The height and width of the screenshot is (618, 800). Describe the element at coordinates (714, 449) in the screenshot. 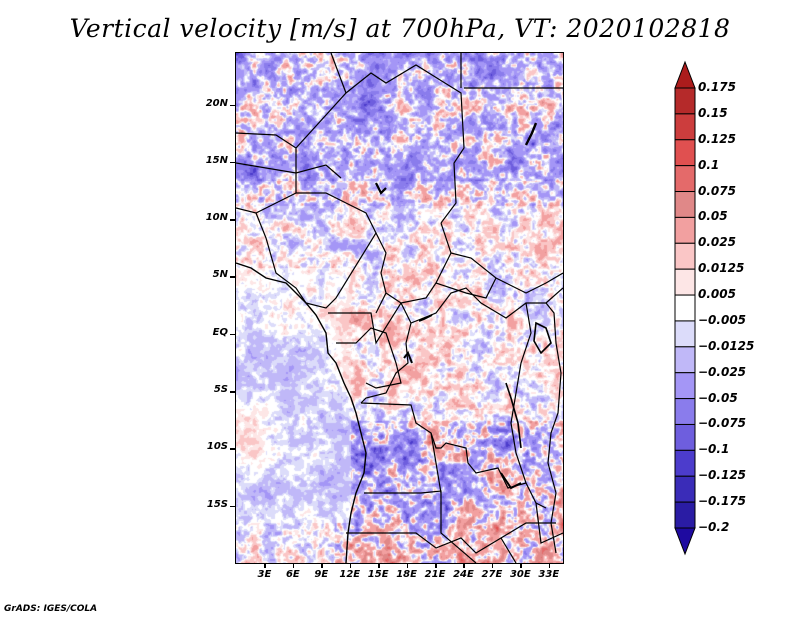

I see `colorbar-level-label: −0.1` at that location.